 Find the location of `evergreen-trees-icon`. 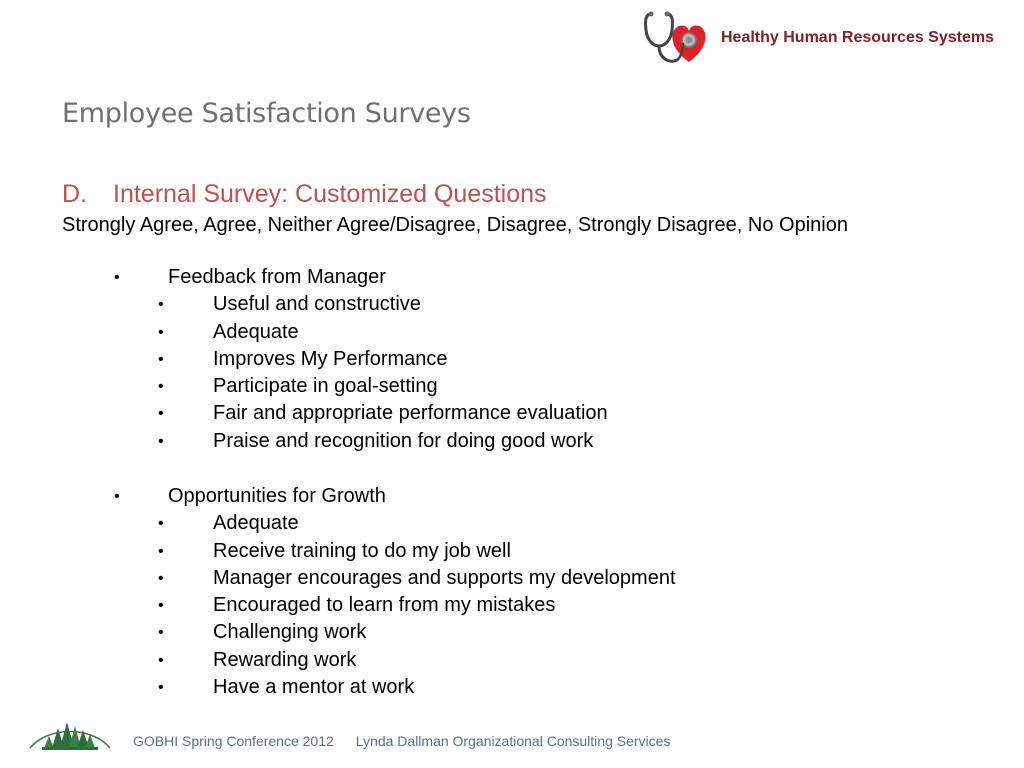

evergreen-trees-icon is located at coordinates (70, 736).